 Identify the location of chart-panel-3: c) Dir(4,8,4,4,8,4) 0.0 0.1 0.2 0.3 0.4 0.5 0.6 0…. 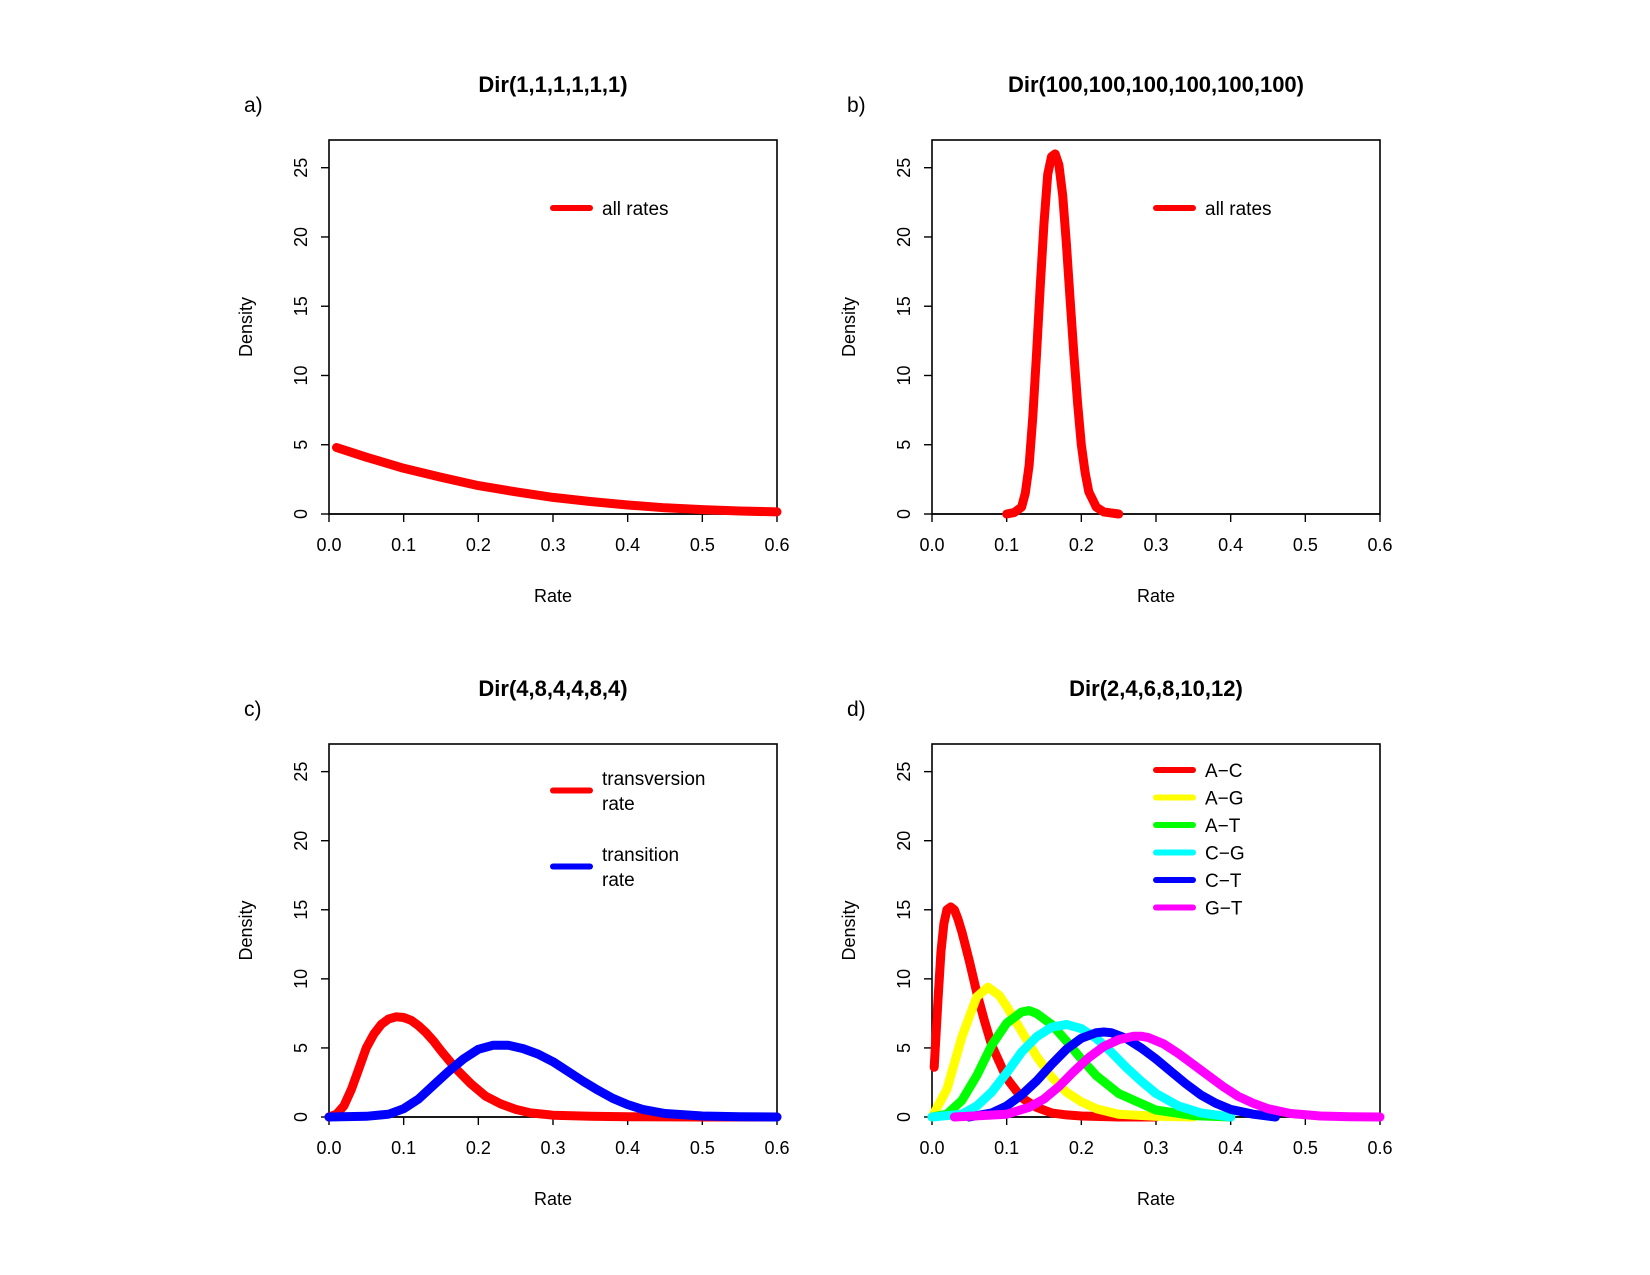
(513, 942).